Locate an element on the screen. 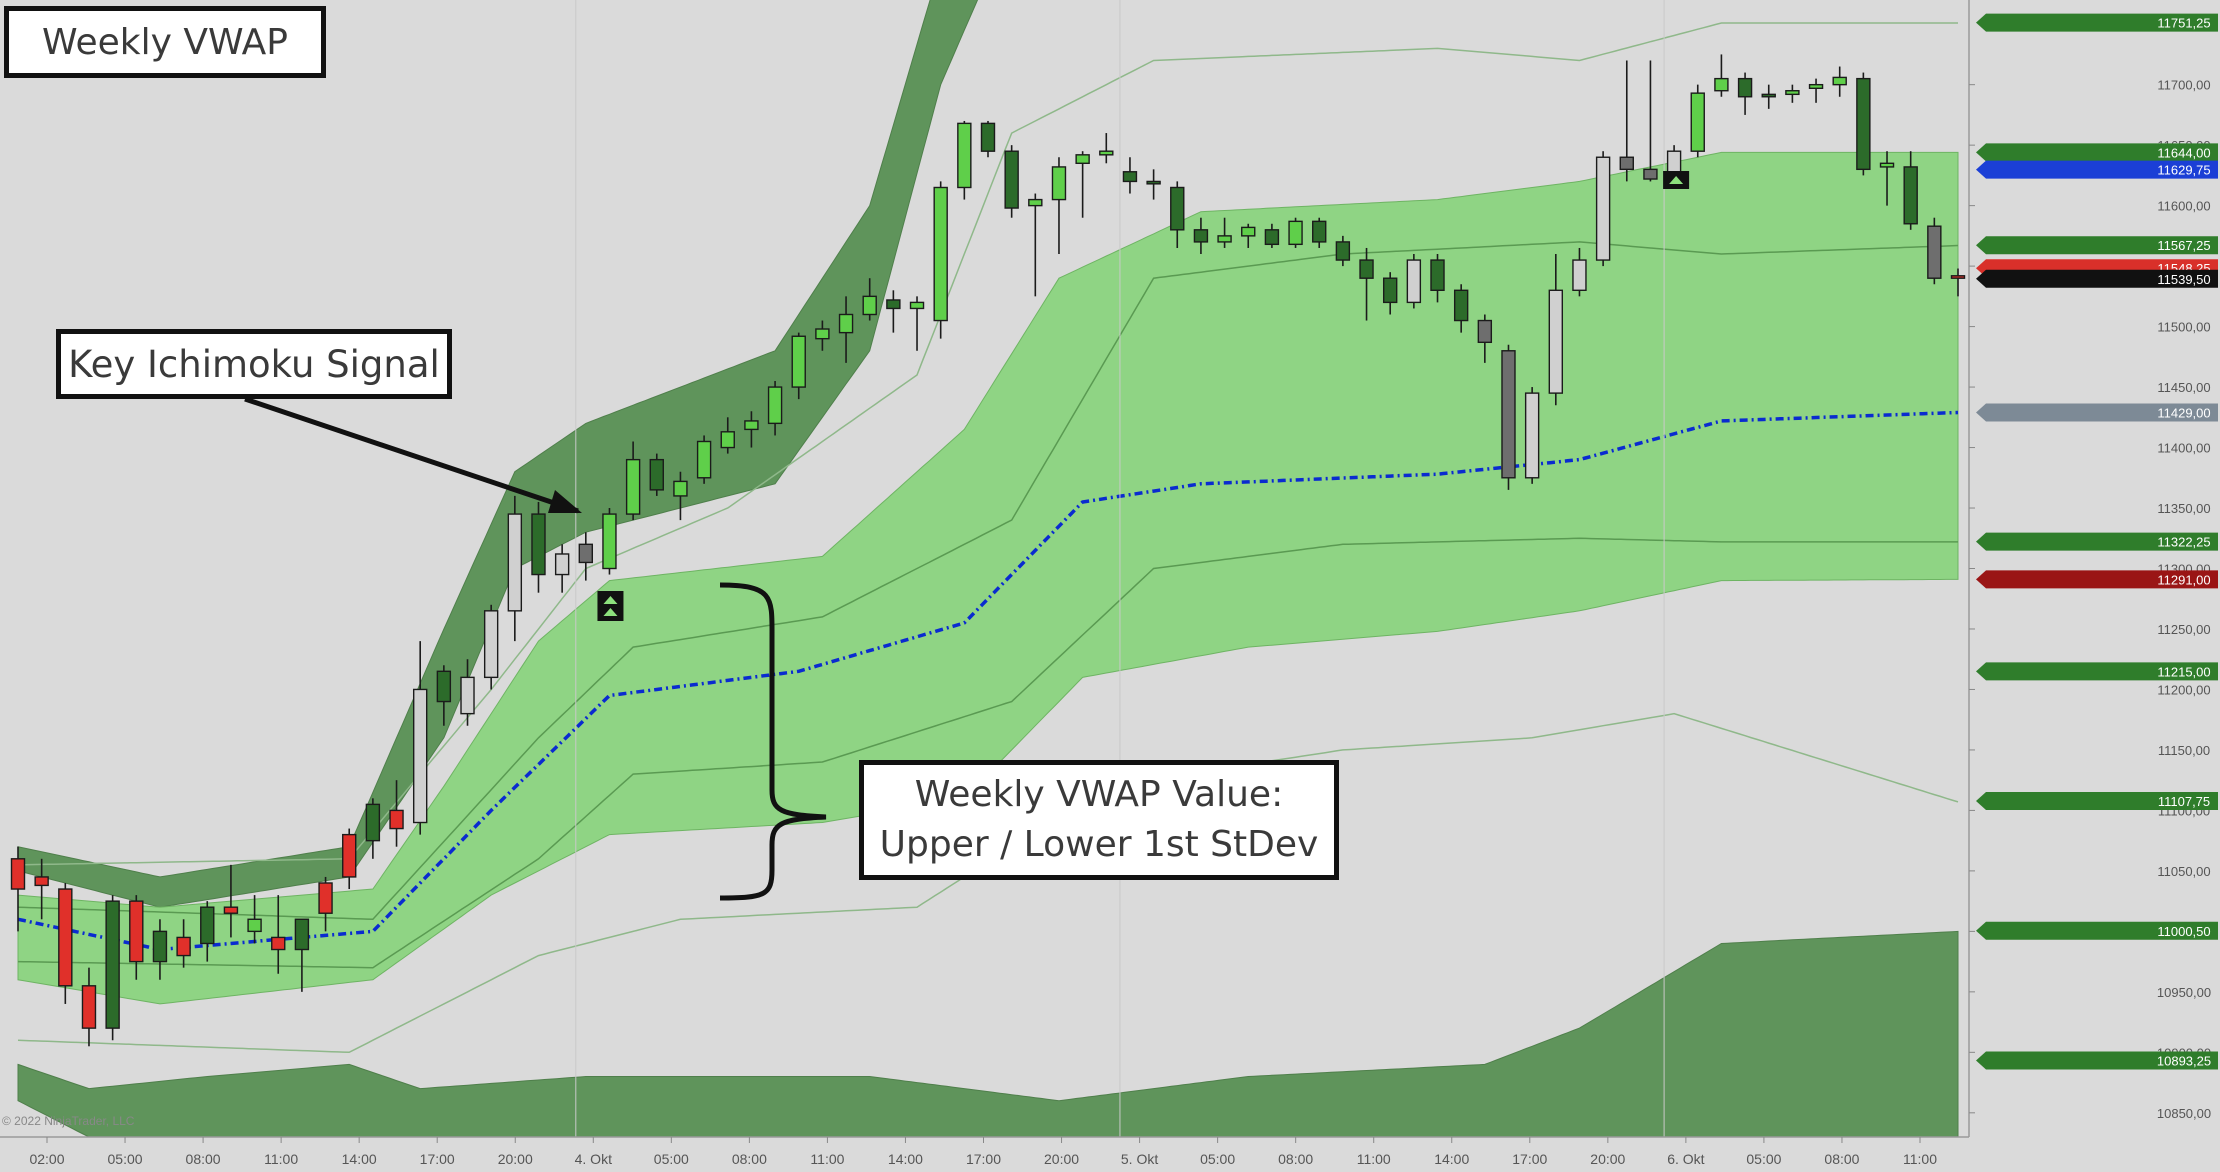 The height and width of the screenshot is (1172, 2220). title-callout: Weekly VWAP is located at coordinates (165, 42).